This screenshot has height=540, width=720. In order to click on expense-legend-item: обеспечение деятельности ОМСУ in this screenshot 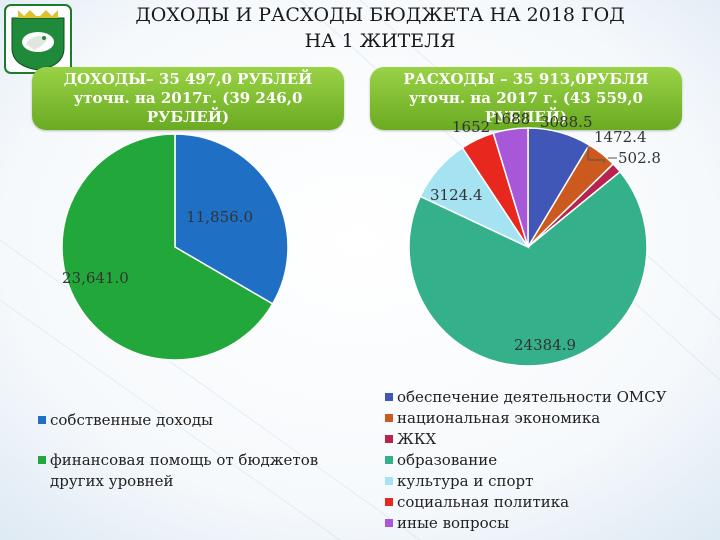, I will do `click(545, 397)`.